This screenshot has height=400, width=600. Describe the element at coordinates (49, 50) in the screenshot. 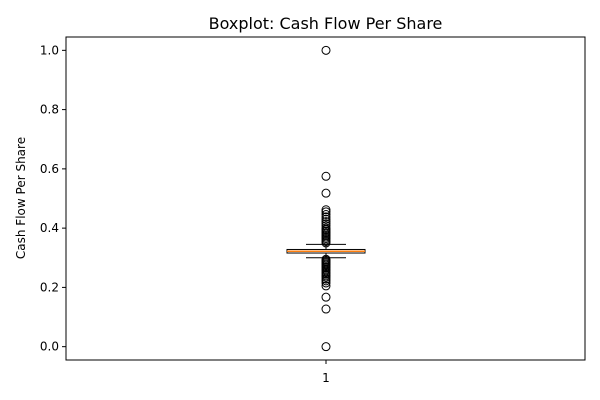

I see `y-tick-label: 1.0` at that location.